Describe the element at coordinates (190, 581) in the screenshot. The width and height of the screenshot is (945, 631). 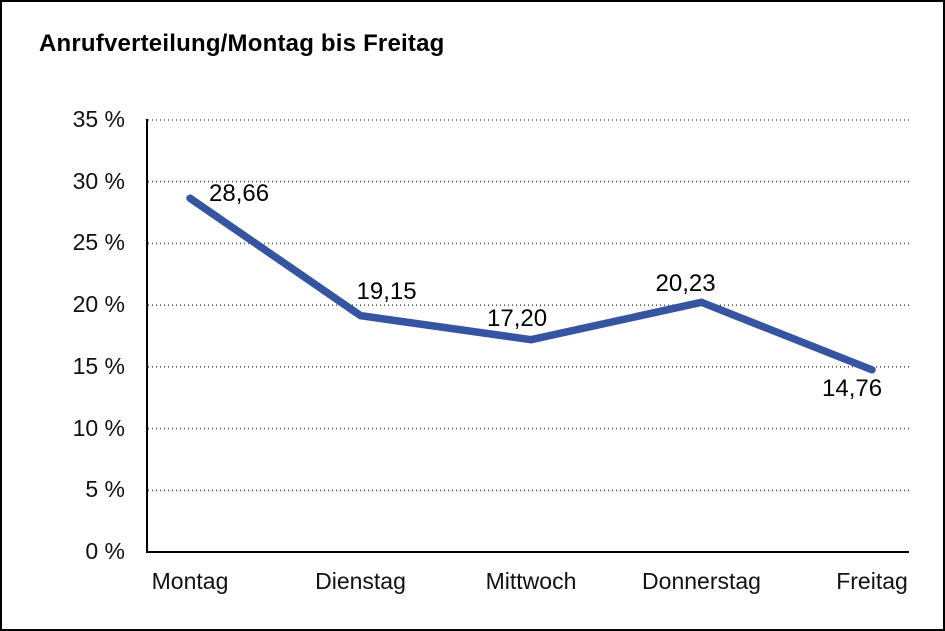
I see `x-axis-label: Montag` at that location.